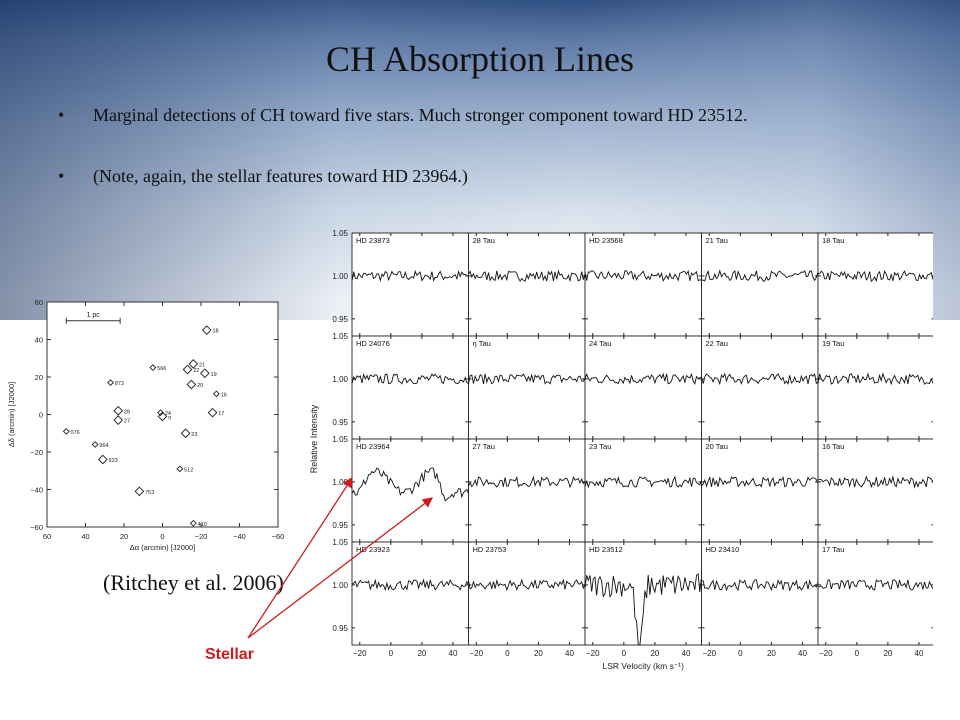  I want to click on panel-label: HD 23753, so click(490, 549).